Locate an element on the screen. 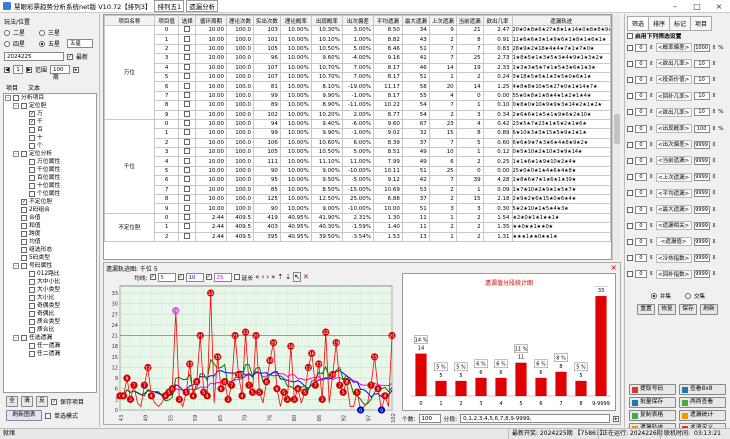 The width and height of the screenshot is (730, 439). tab-items: 项目 is located at coordinates (12, 88).